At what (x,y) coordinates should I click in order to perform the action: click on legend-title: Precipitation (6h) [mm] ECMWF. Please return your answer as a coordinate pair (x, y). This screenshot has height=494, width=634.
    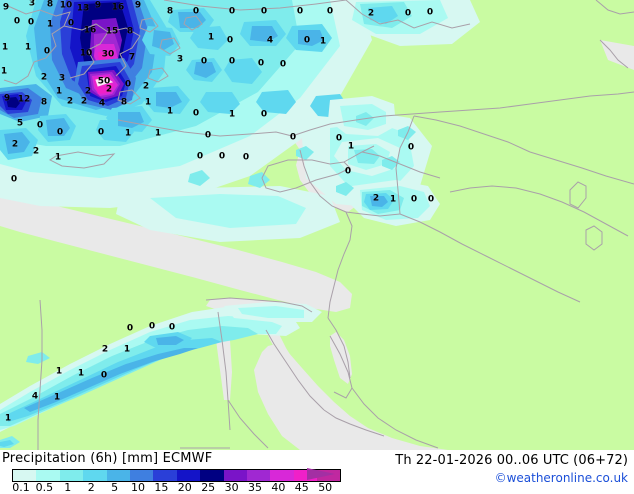
    Looking at the image, I should click on (107, 458).